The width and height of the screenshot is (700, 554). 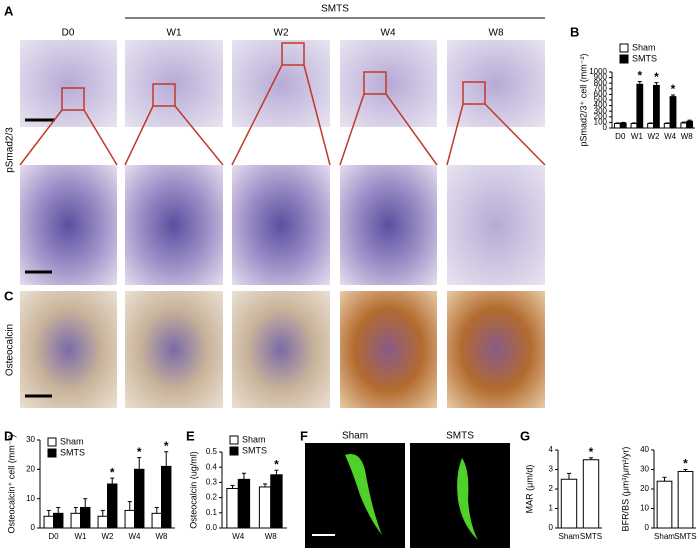 What do you see at coordinates (625, 489) in the screenshot?
I see `y-axis-label: BFR/BS (μm³/μm²/yr)` at bounding box center [625, 489].